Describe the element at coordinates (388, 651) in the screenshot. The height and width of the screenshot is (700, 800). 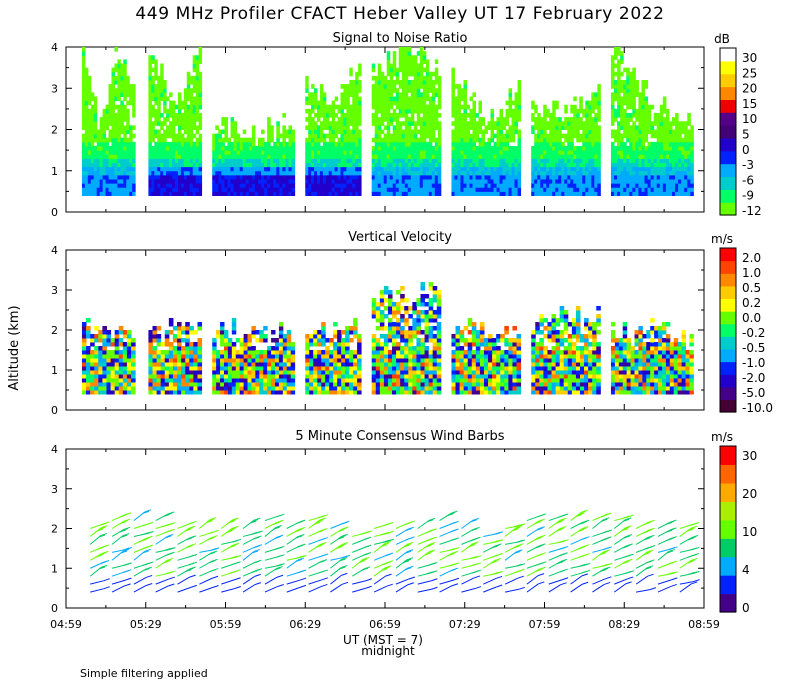
I see `x-axis-sublabel: midnight` at that location.